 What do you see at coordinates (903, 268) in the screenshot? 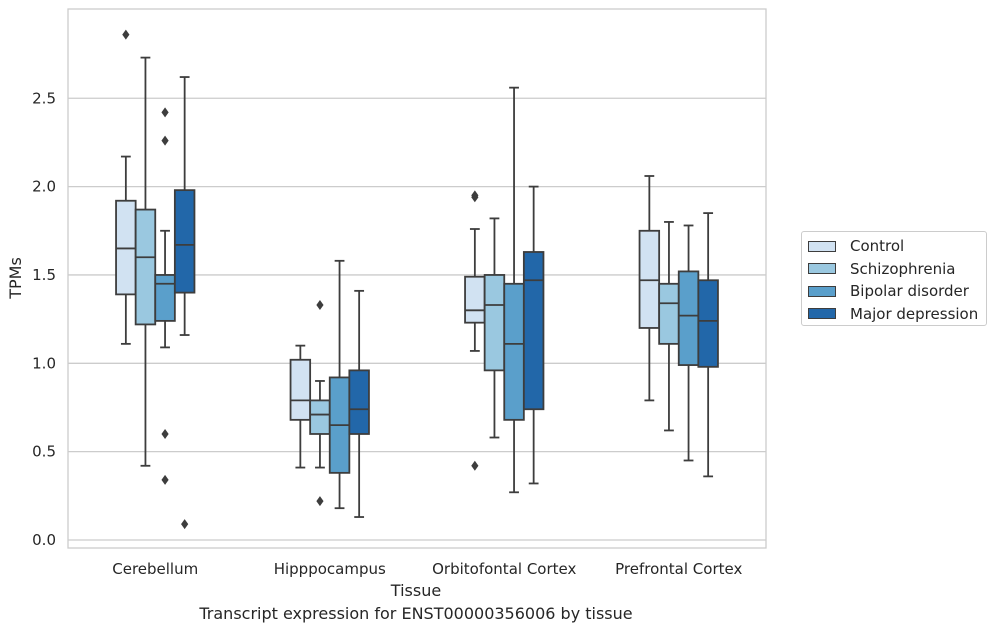
I see `legend-label: Schizophrenia` at bounding box center [903, 268].